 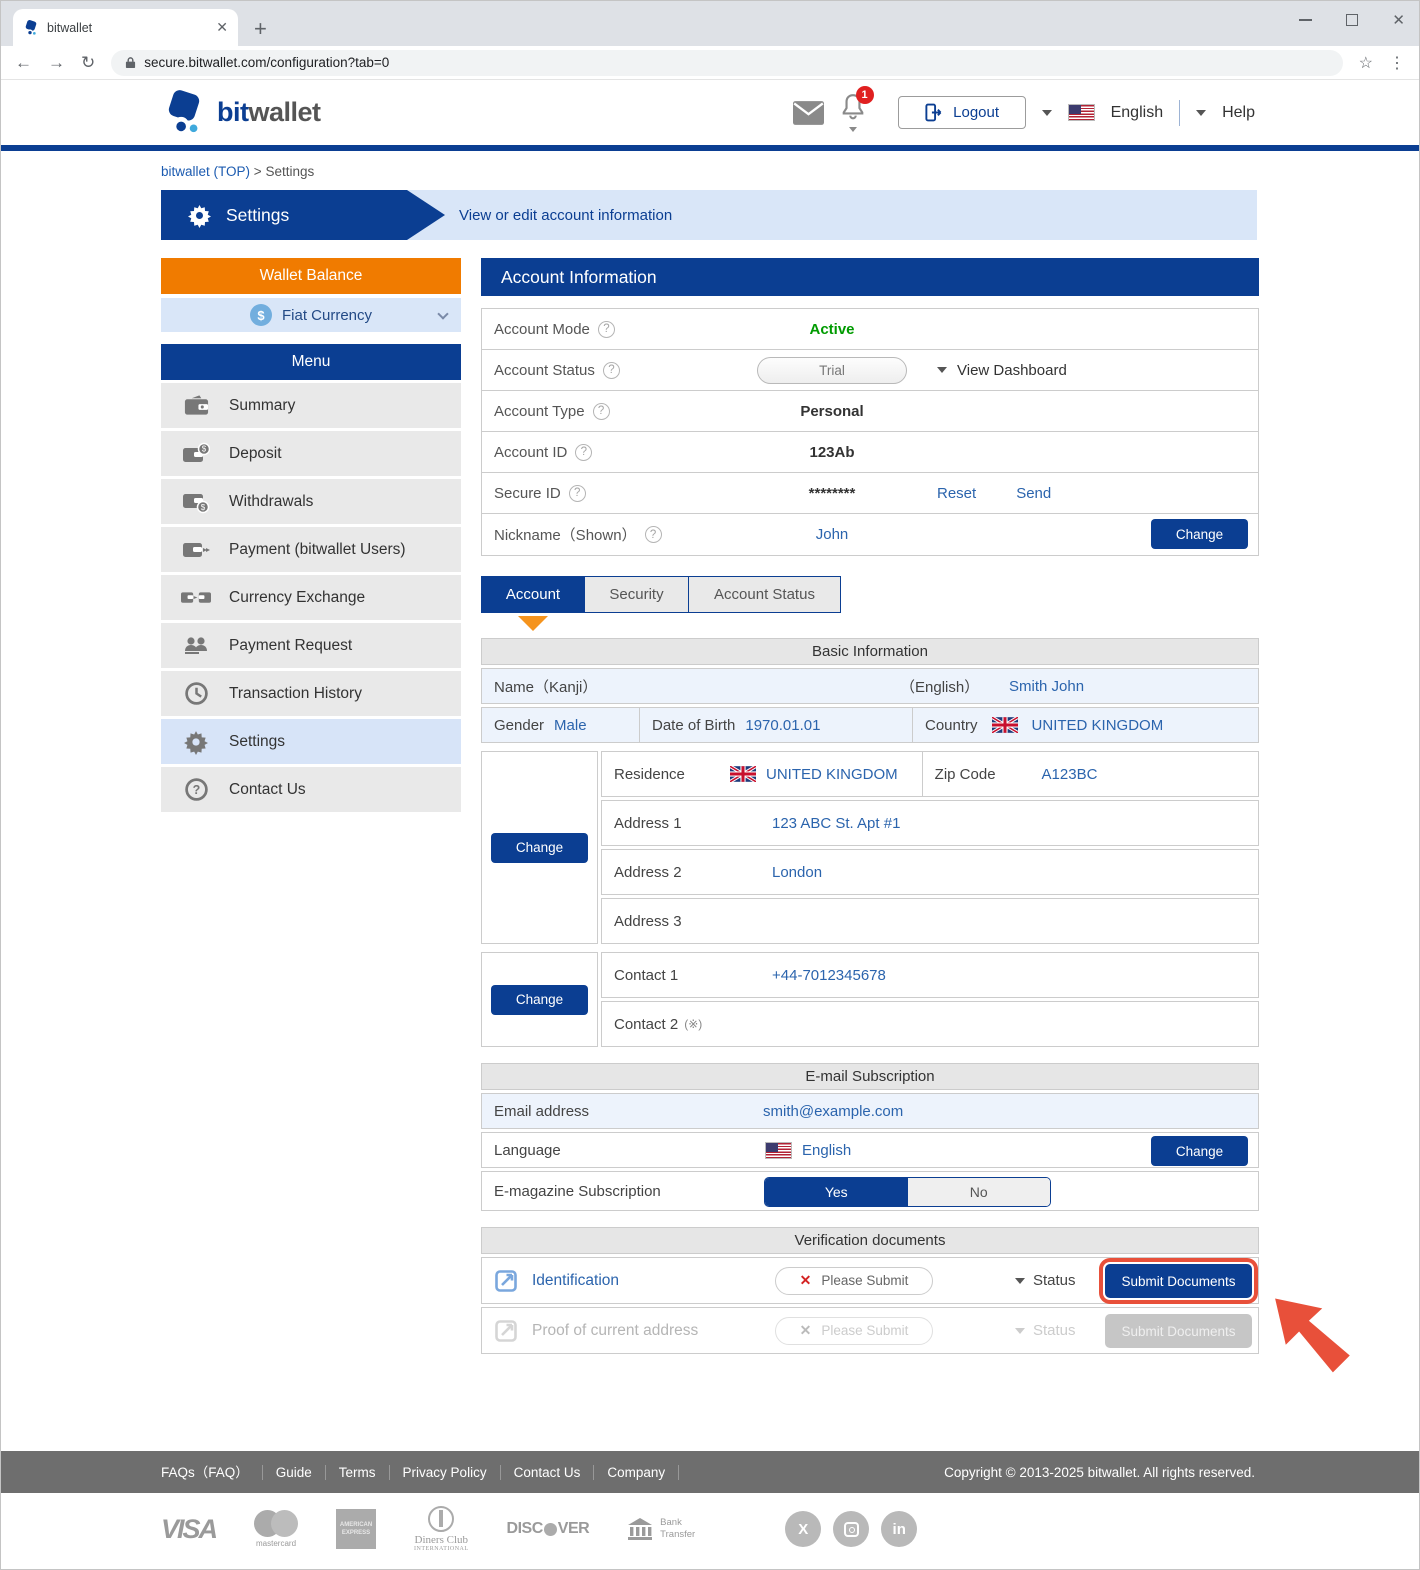 What do you see at coordinates (710, 23) in the screenshot?
I see `browser-tab-bar: bitwallet ✕ + ✕` at bounding box center [710, 23].